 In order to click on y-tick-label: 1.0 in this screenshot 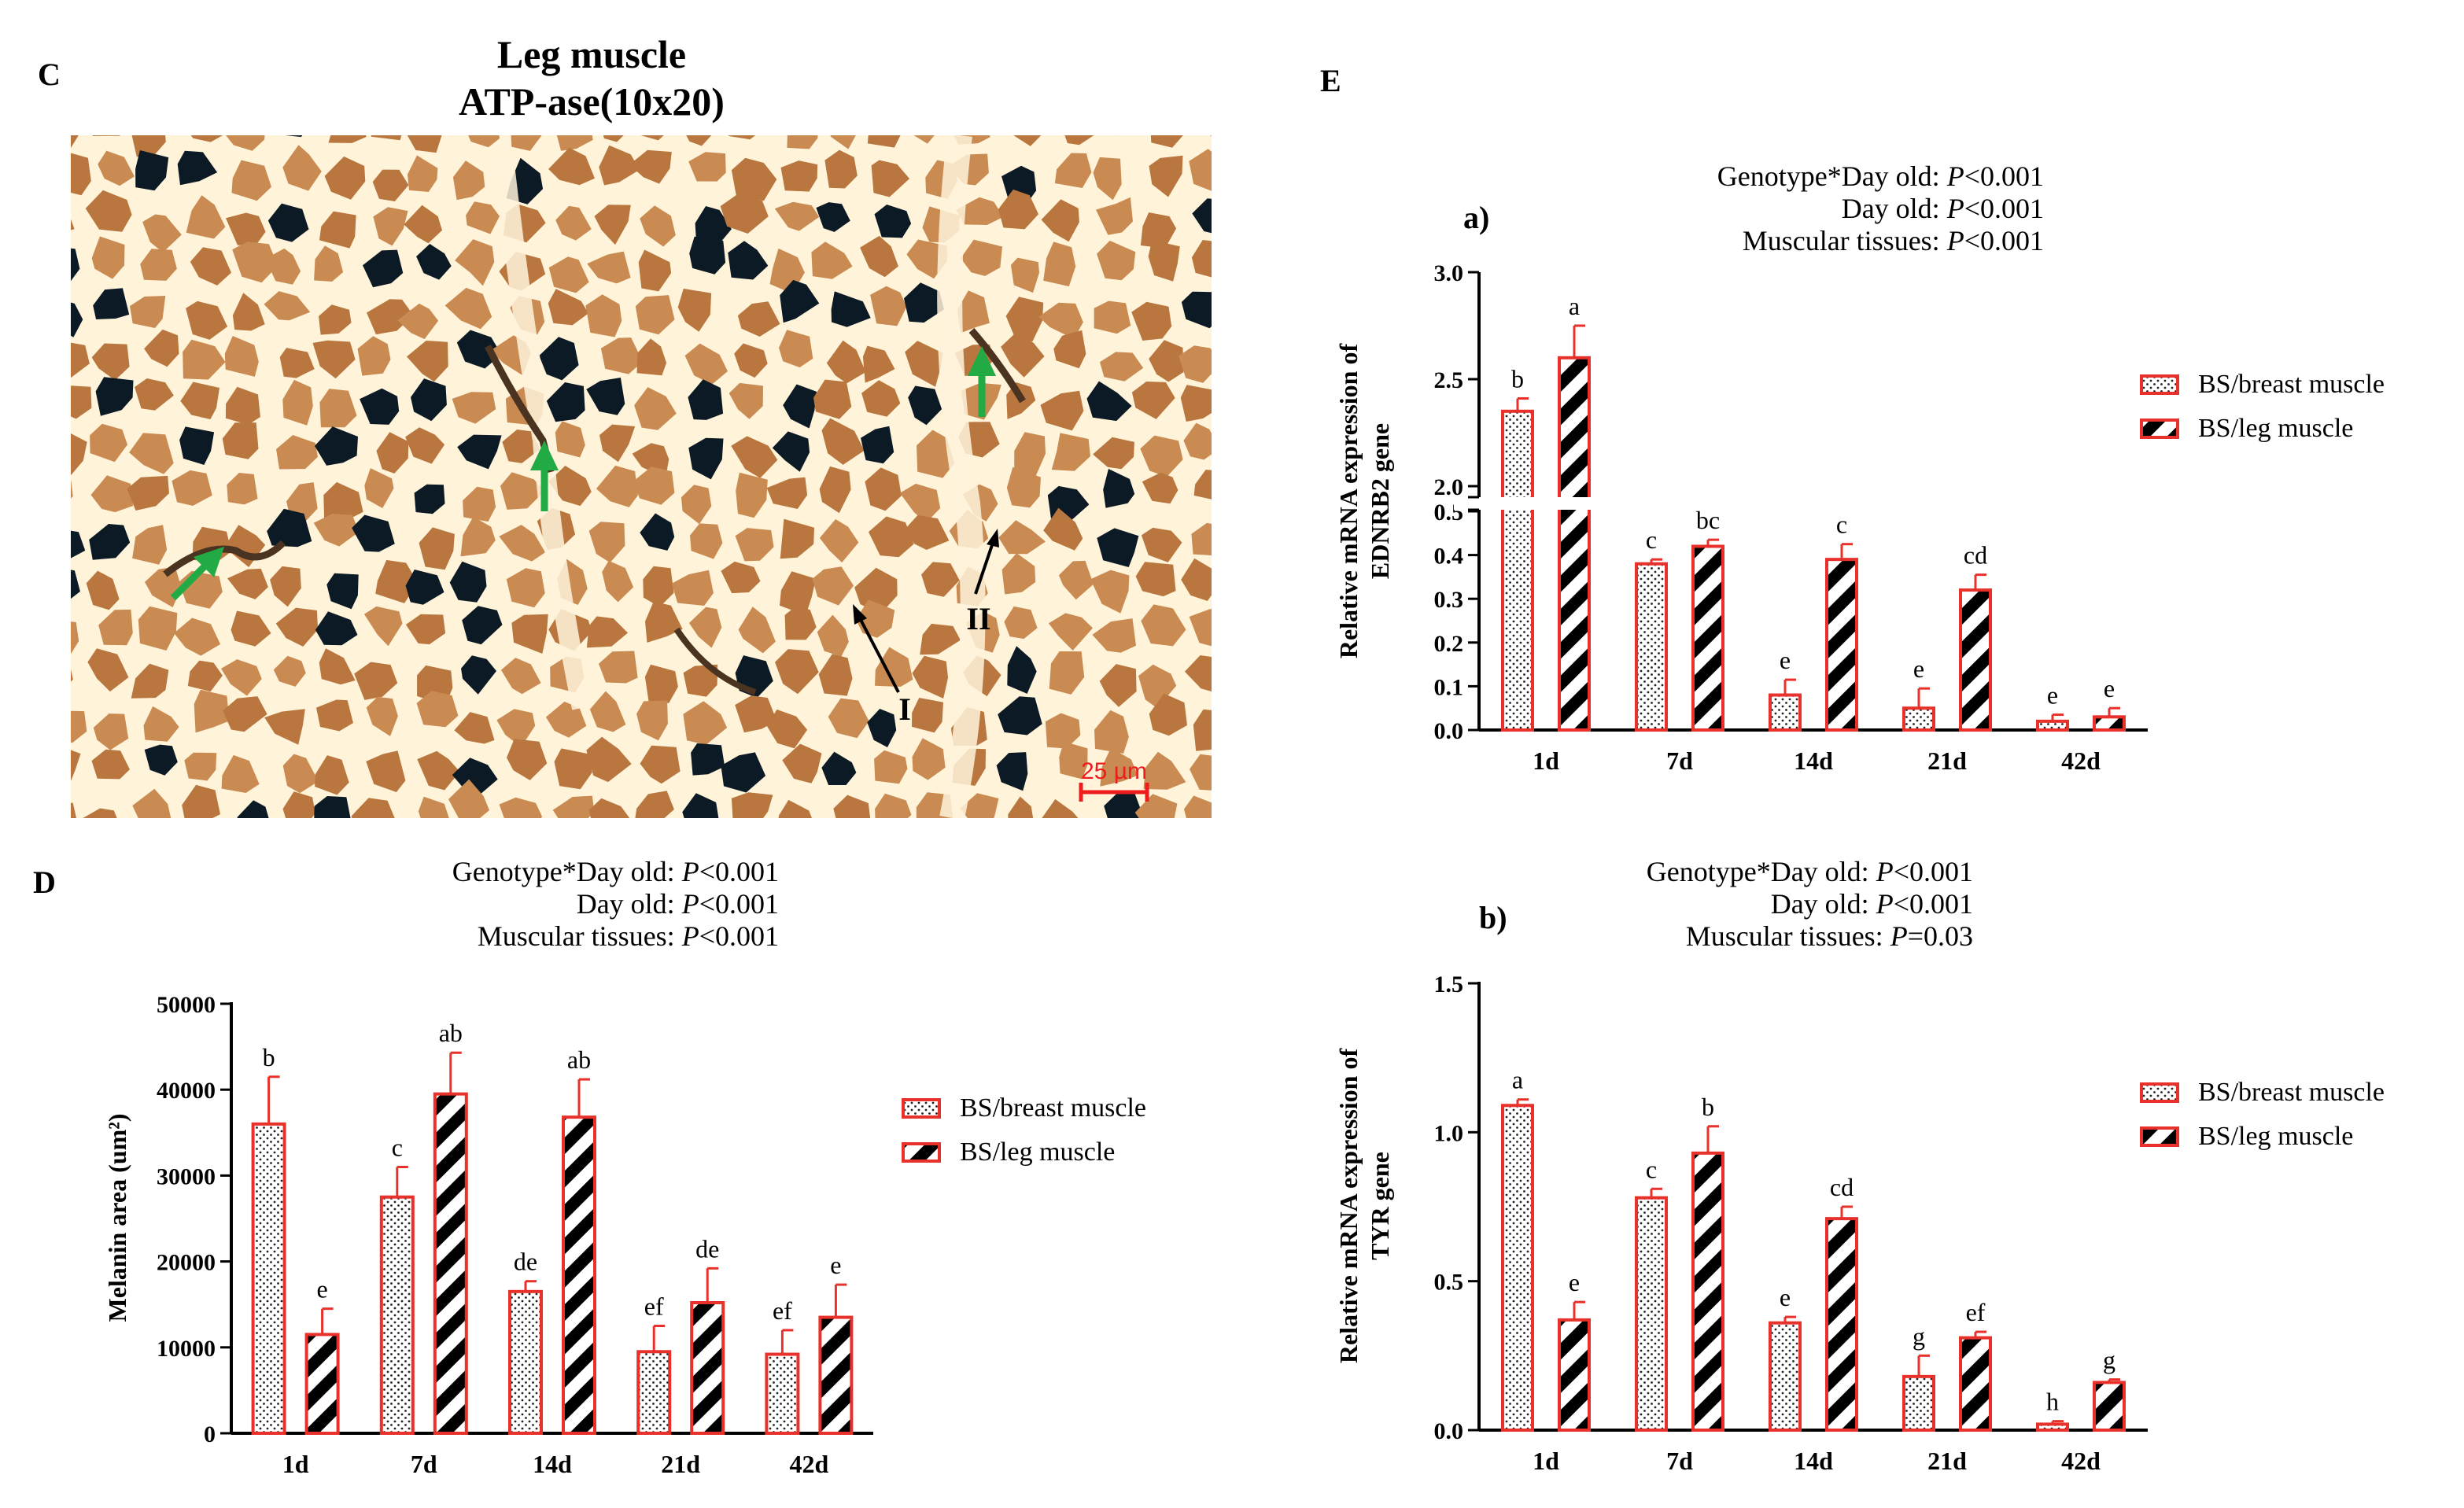, I will do `click(1449, 1133)`.